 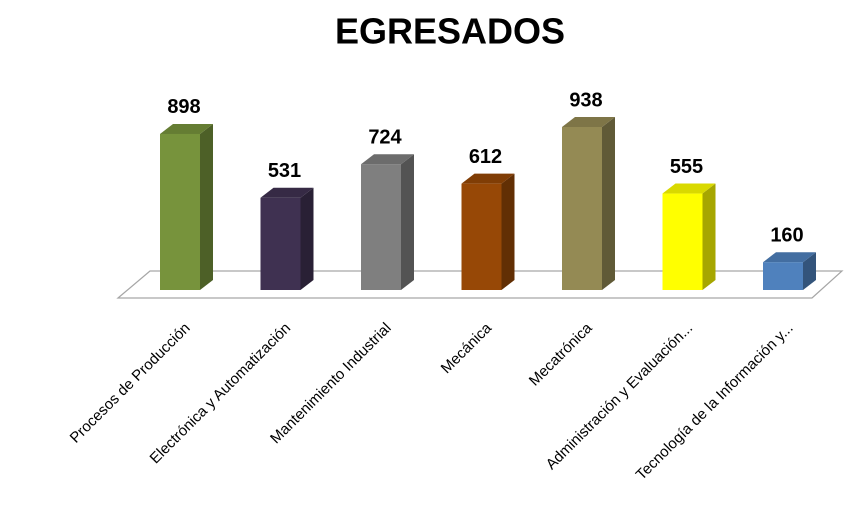 I want to click on value-label: 724, so click(x=385, y=137).